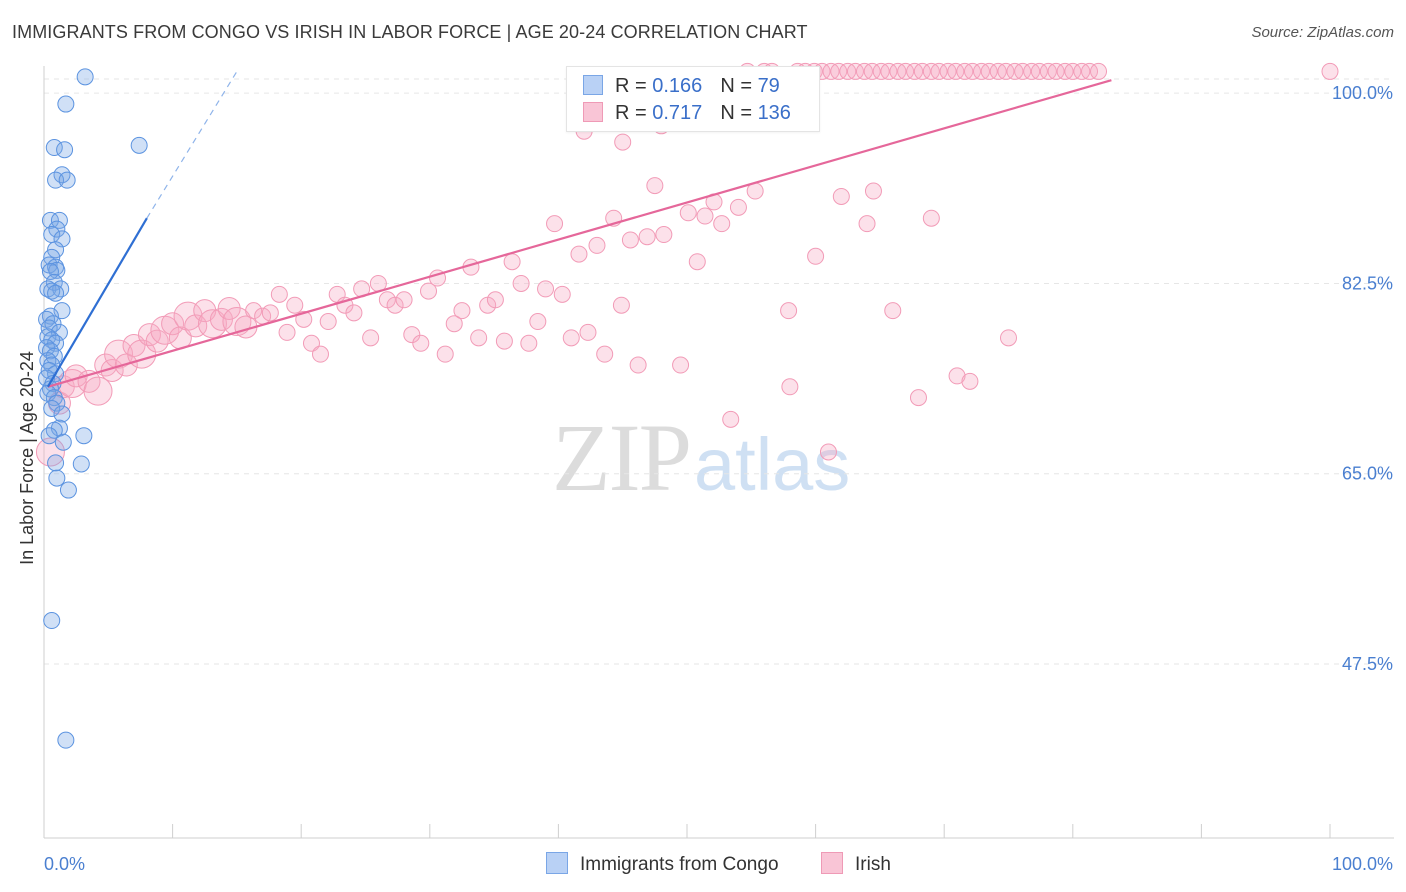 This screenshot has width=1406, height=892. What do you see at coordinates (634, 86) in the screenshot?
I see `congo-r-label: R =` at bounding box center [634, 86].